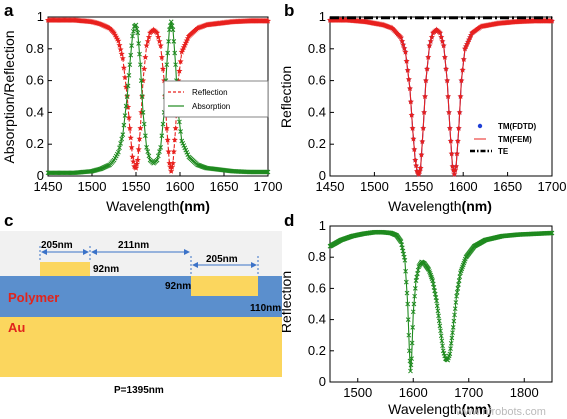 This screenshot has width=567, height=419. What do you see at coordinates (286, 97) in the screenshot?
I see `ylabel-b: Reflection` at bounding box center [286, 97].